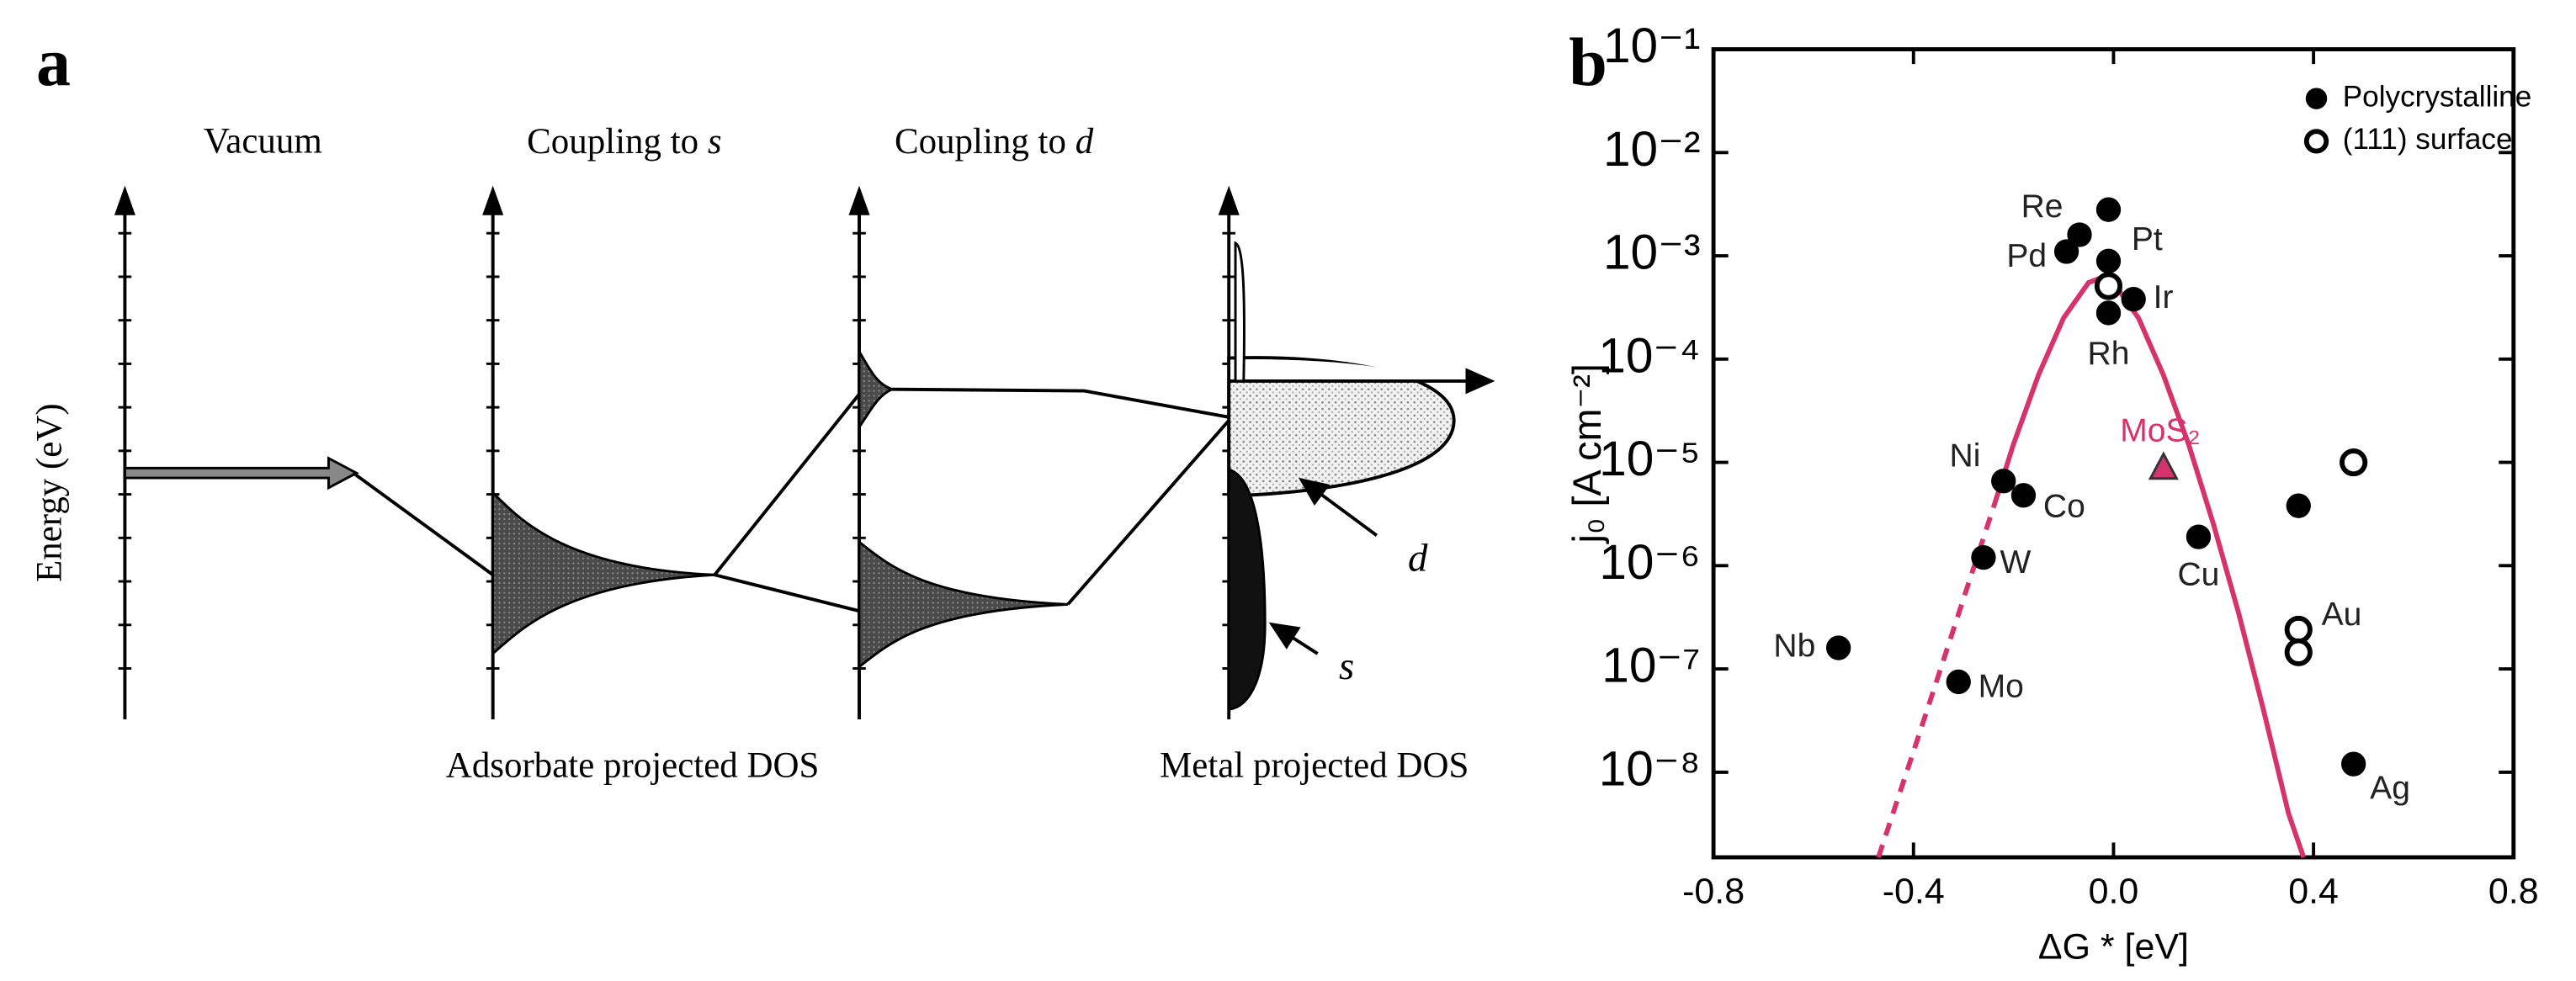 This screenshot has width=2576, height=981. I want to click on y-tick-label: 10⁻², so click(1652, 149).